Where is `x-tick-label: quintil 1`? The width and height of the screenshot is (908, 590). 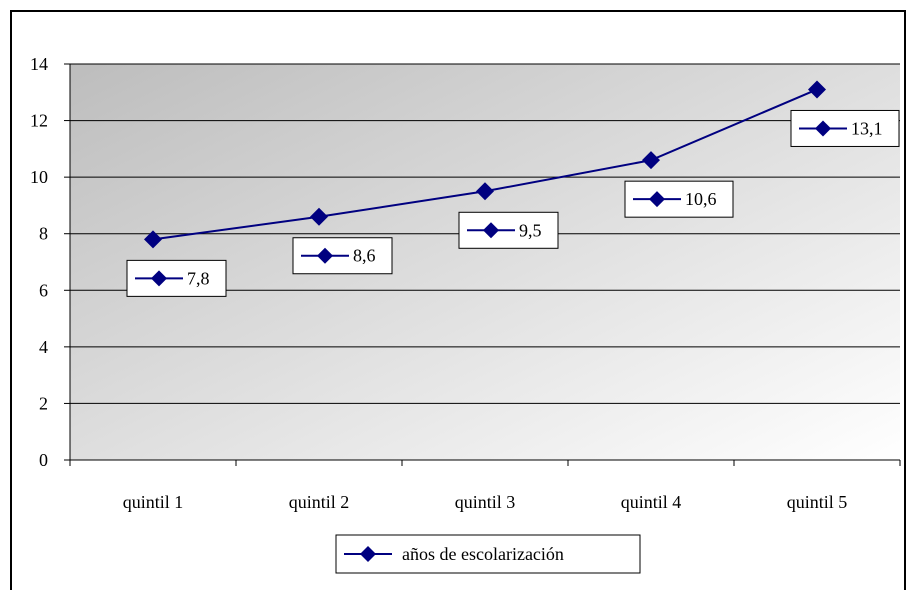
x-tick-label: quintil 1 is located at coordinates (153, 502).